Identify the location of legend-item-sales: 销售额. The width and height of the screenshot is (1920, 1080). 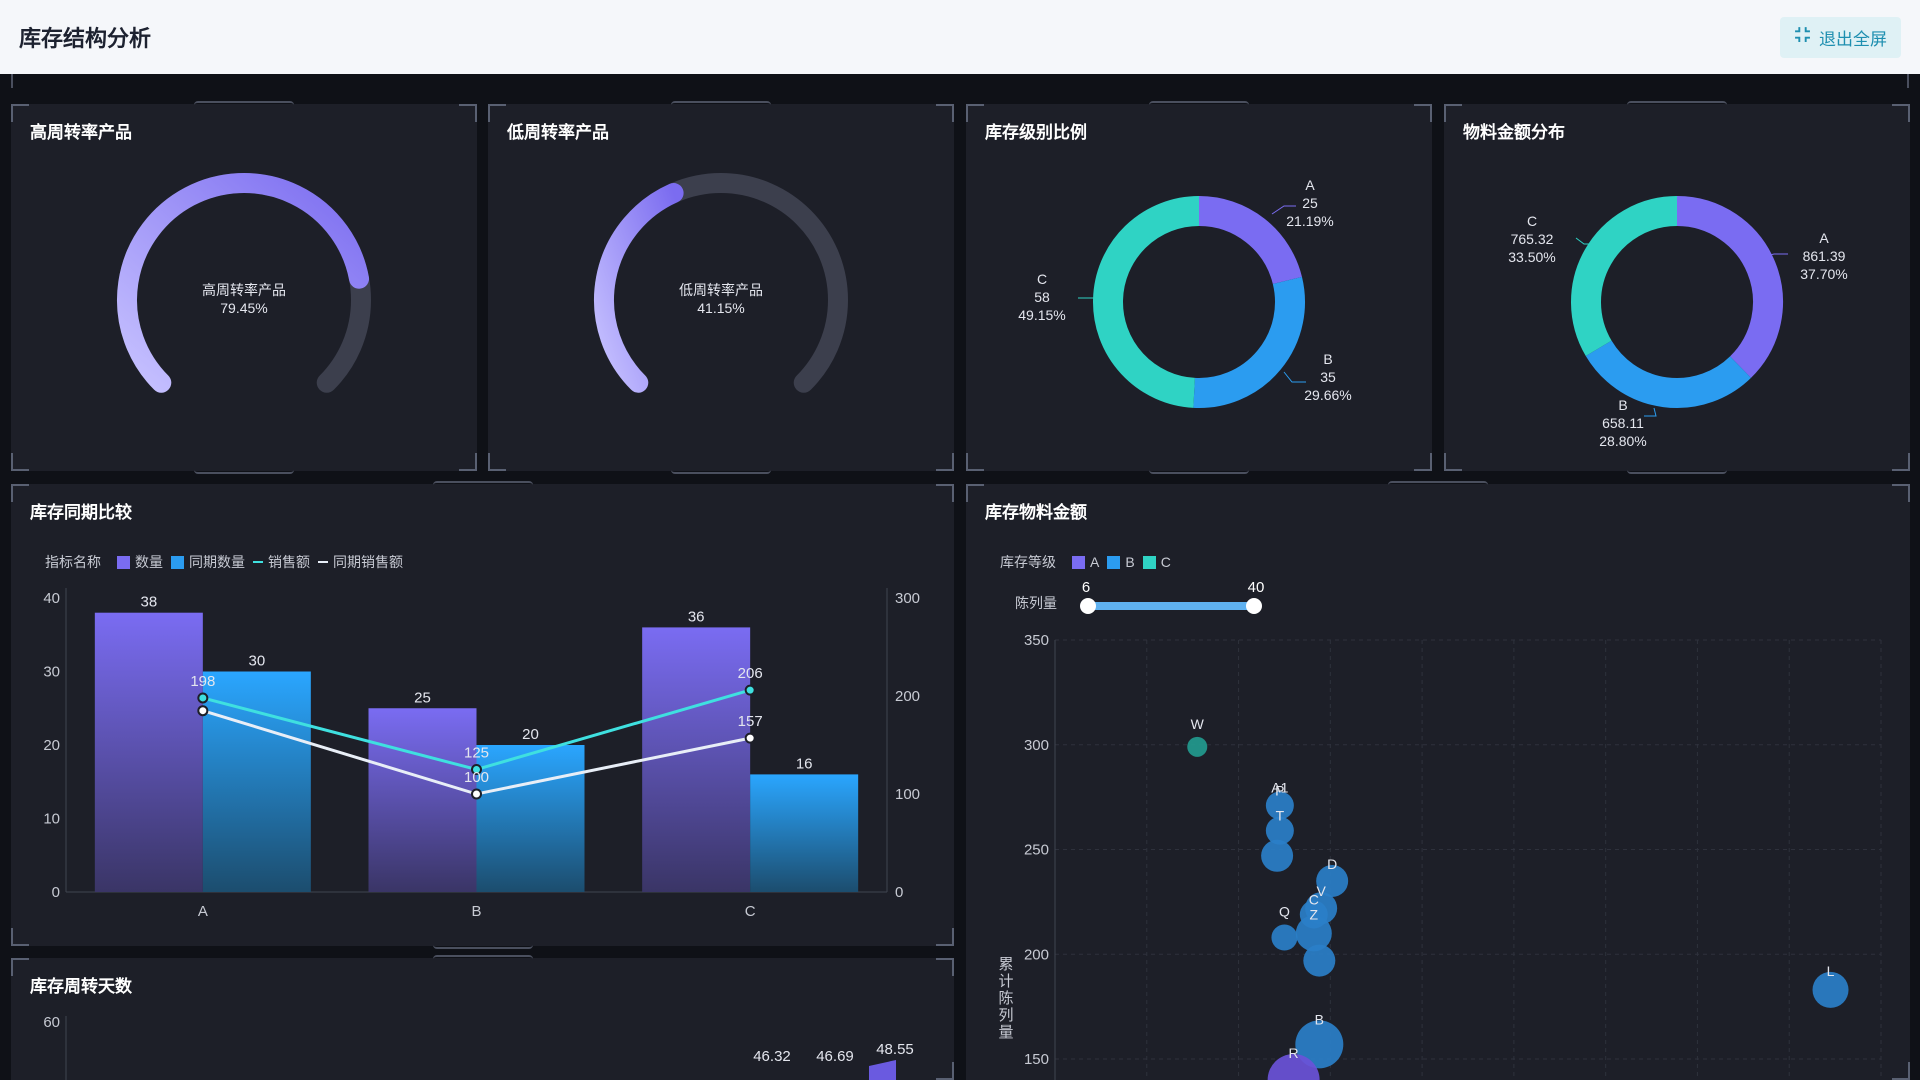
(281, 562).